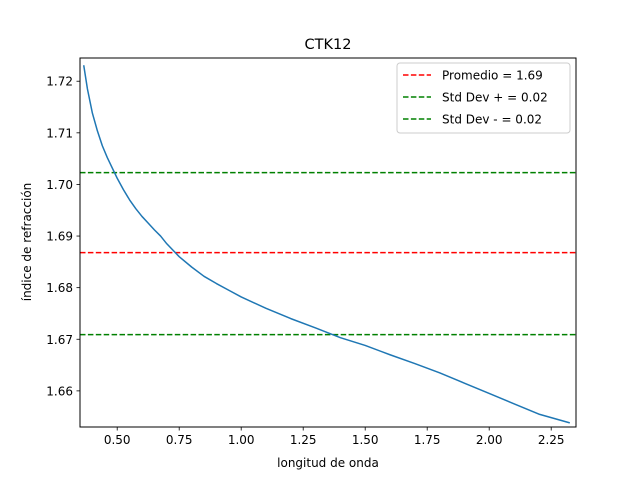 This screenshot has width=640, height=480. What do you see at coordinates (59, 391) in the screenshot?
I see `y-tick-label: 1.66` at bounding box center [59, 391].